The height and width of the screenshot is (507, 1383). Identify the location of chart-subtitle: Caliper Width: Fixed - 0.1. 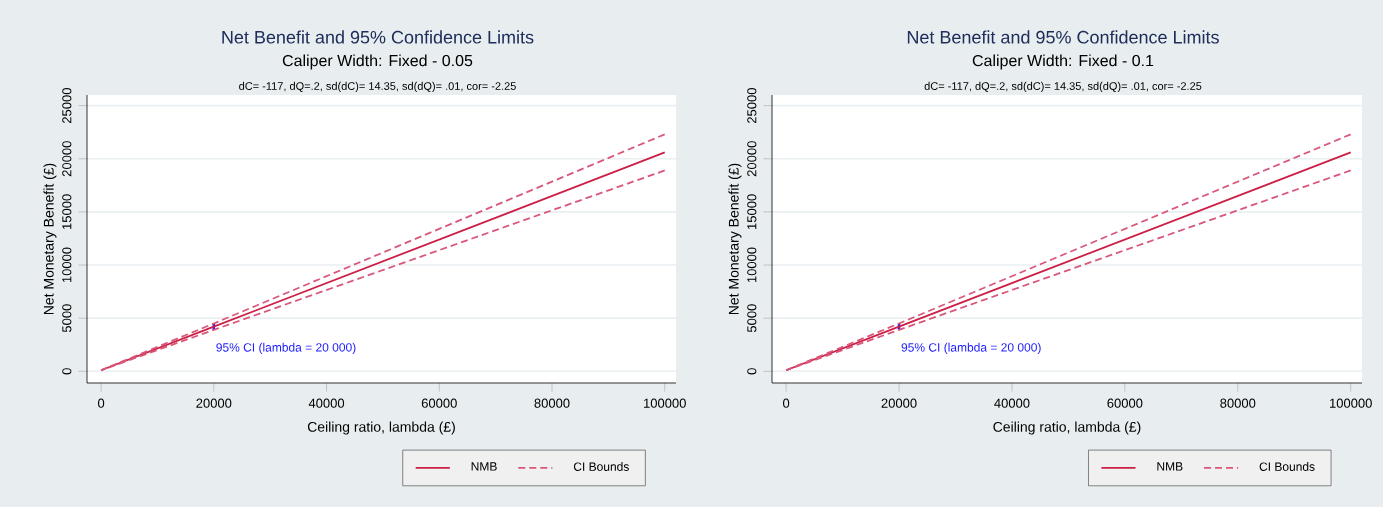
(1063, 62).